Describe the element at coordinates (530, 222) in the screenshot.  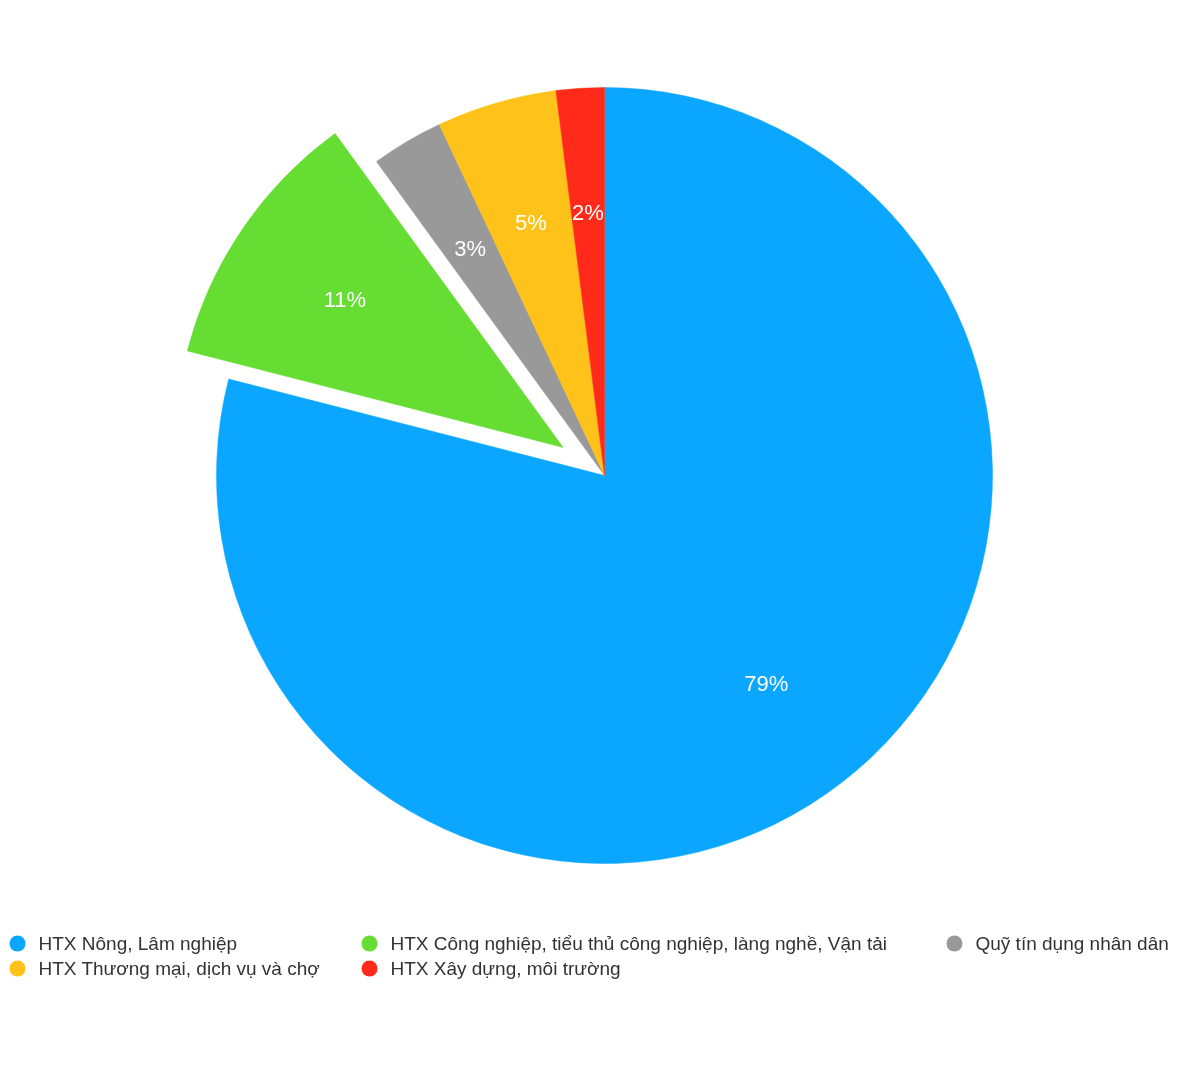
I see `data-label: 5%` at that location.